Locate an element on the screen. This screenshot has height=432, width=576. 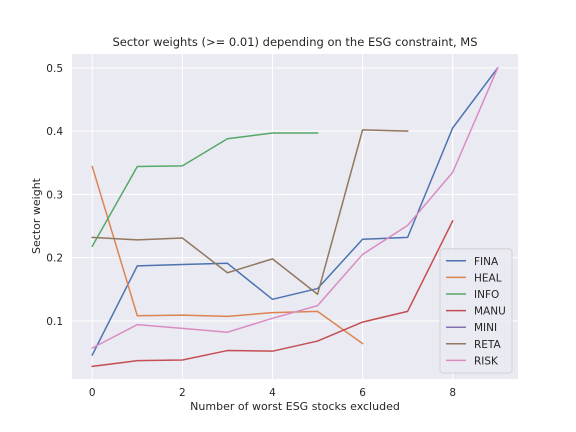
legend-box is located at coordinates (476, 311).